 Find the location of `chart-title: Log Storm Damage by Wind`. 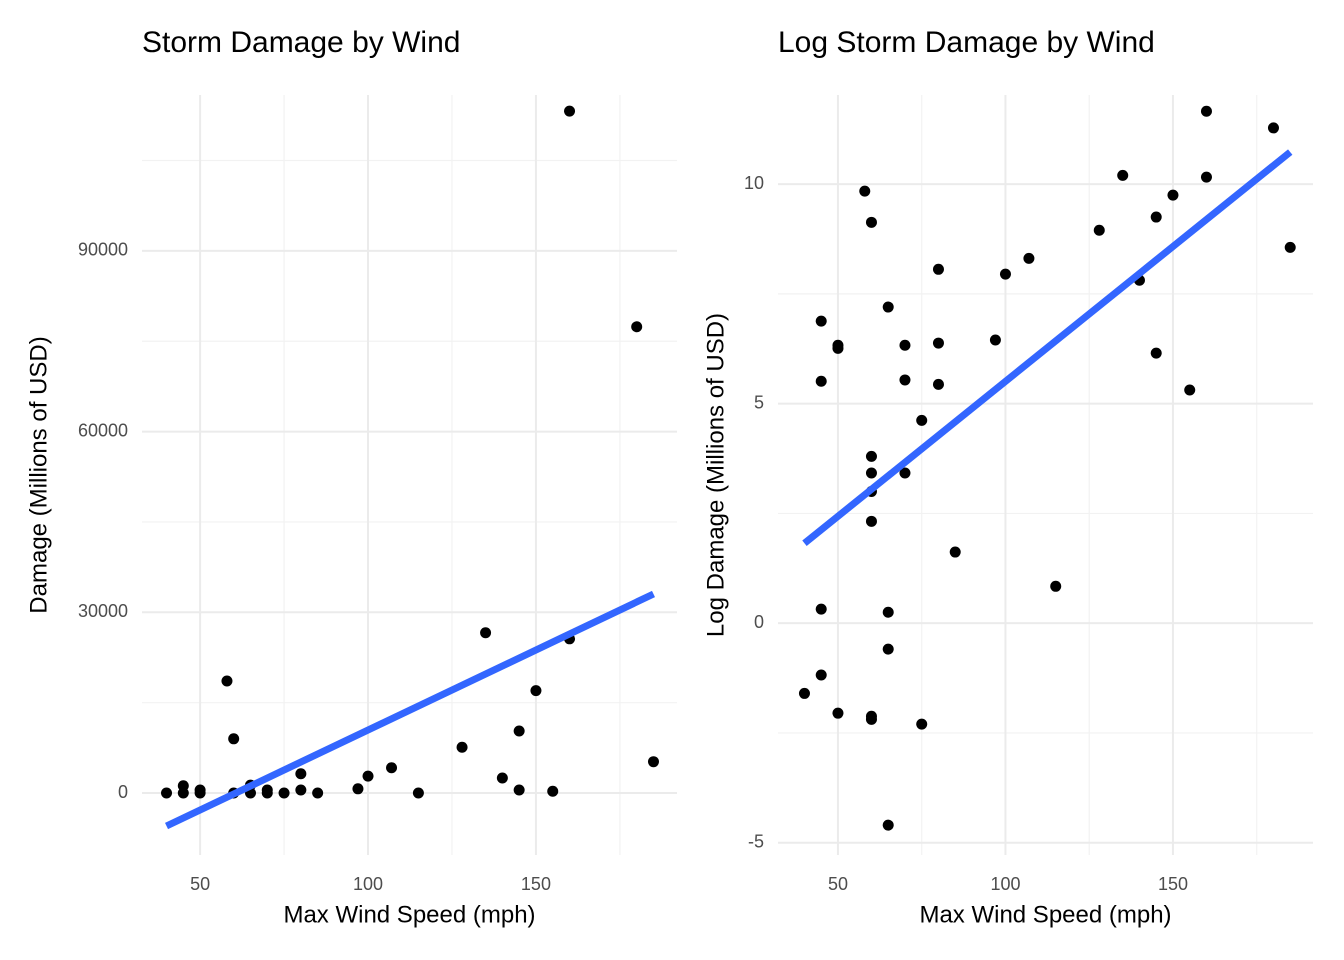

chart-title: Log Storm Damage by Wind is located at coordinates (966, 42).